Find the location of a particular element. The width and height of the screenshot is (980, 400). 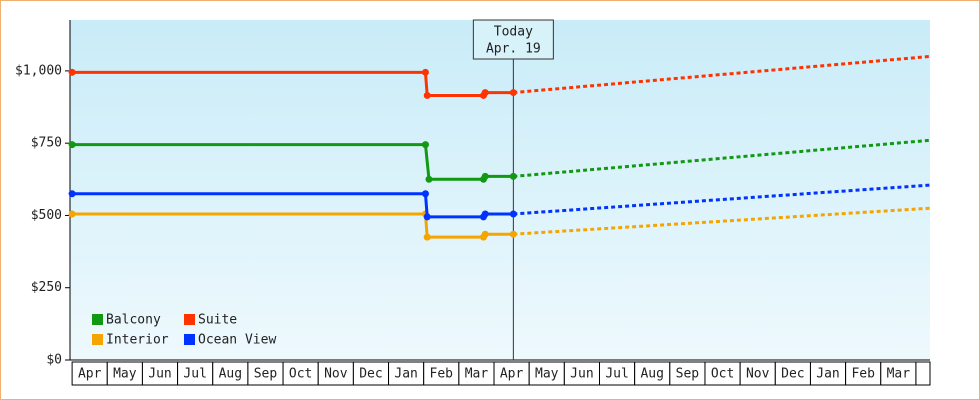

today-label: Today is located at coordinates (513, 32).